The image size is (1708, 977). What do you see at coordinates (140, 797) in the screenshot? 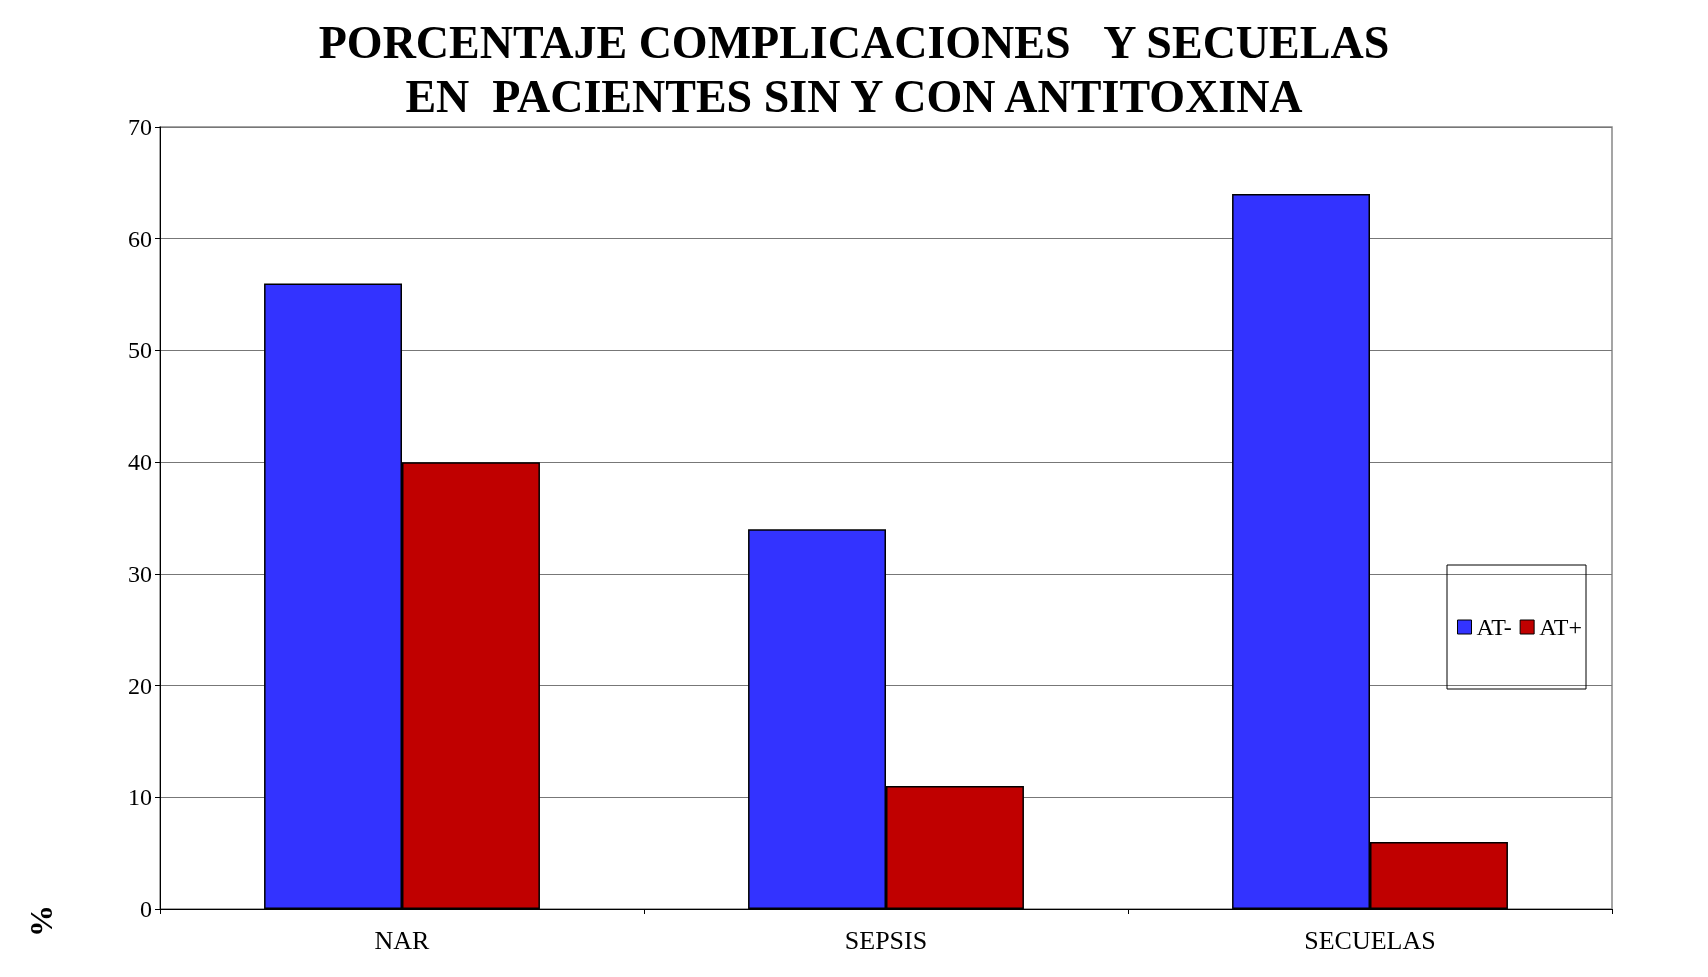
I see `y-tick-label: 10` at bounding box center [140, 797].